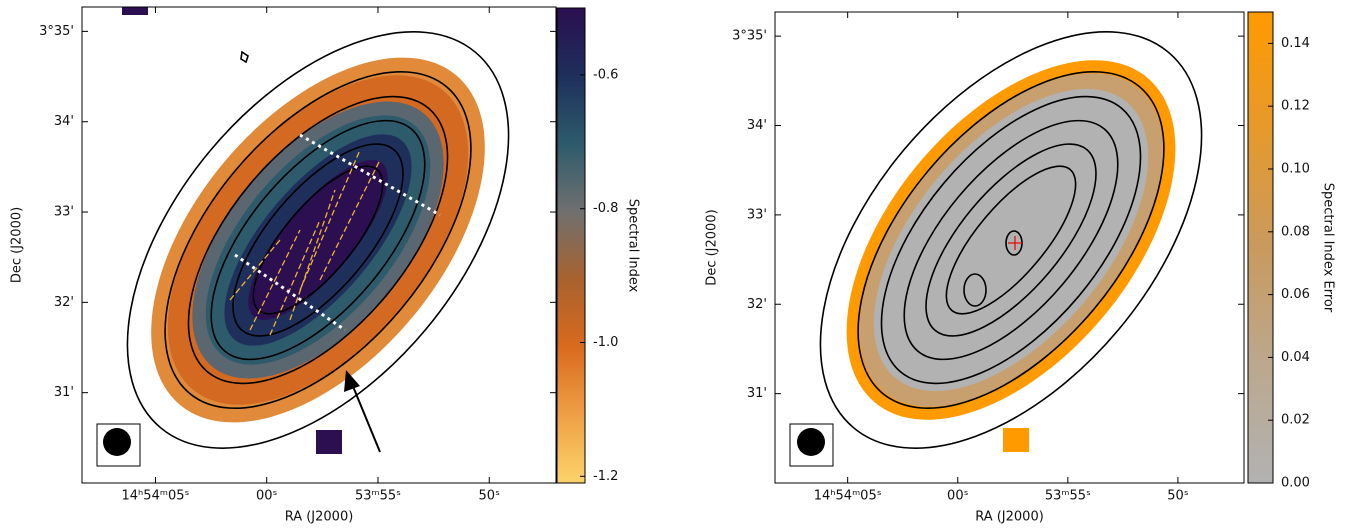  I want to click on colorbar-tick-label: 0.00, so click(1295, 483).